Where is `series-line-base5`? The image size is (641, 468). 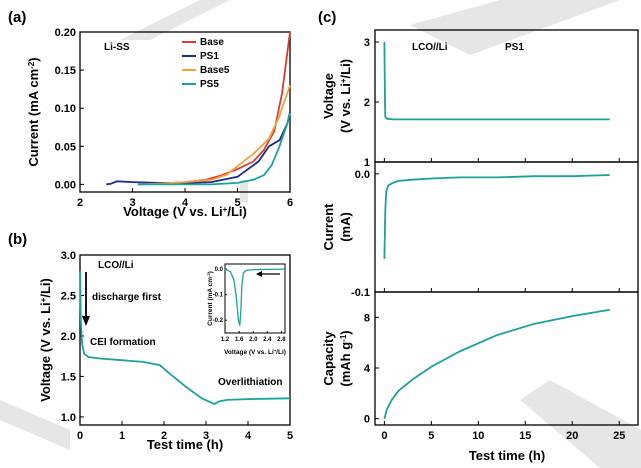 series-line-base5 is located at coordinates (214, 135).